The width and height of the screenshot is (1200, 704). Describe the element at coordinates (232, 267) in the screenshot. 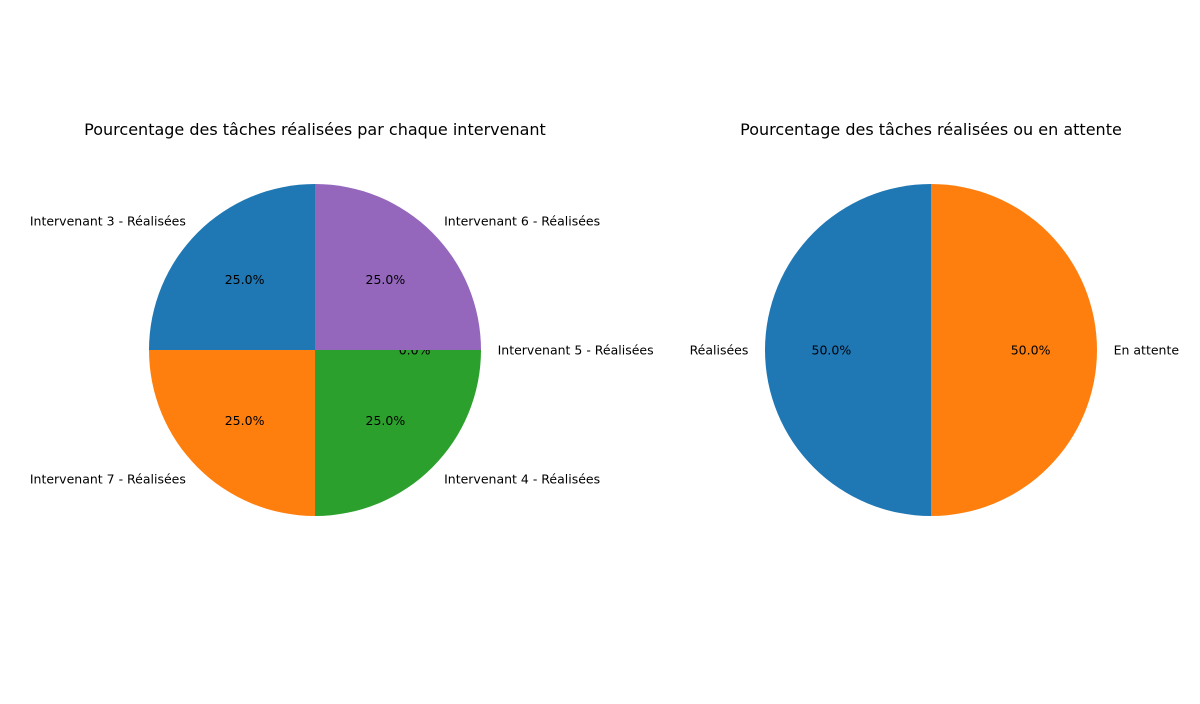

I see `pie-slice-intervenant-3-realisees` at that location.